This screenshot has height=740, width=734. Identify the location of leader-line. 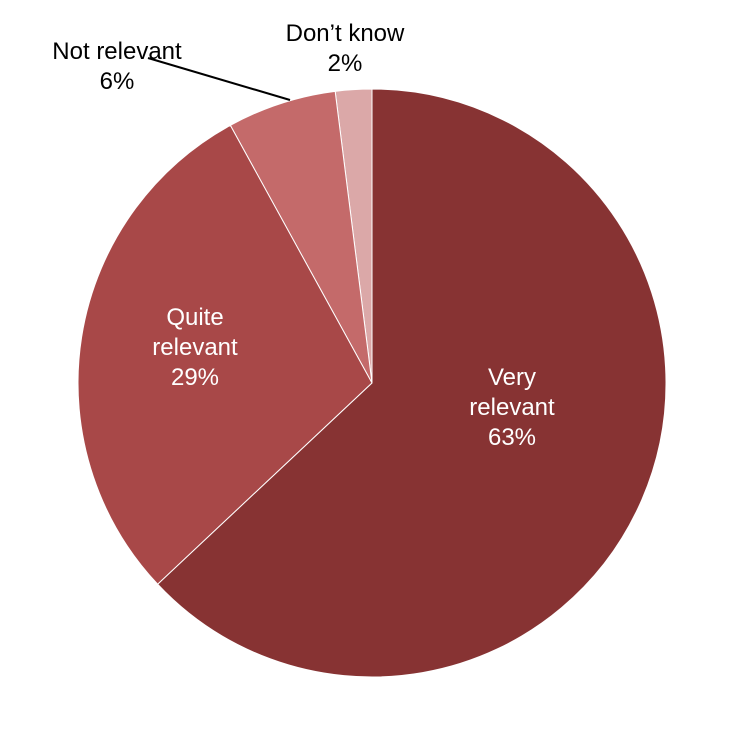
(219, 79).